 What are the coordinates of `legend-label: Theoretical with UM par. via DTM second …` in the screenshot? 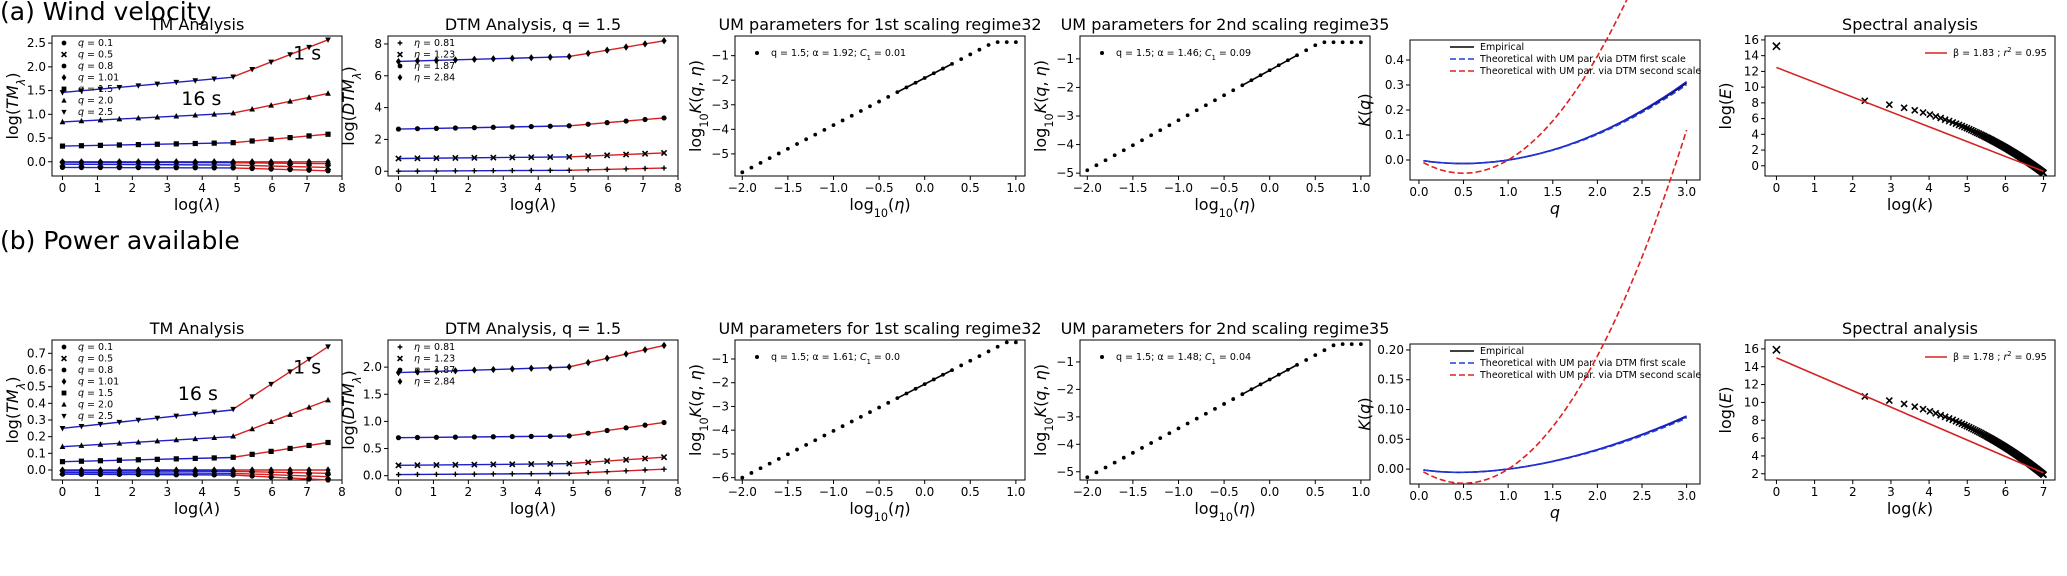 It's located at (1590, 71).